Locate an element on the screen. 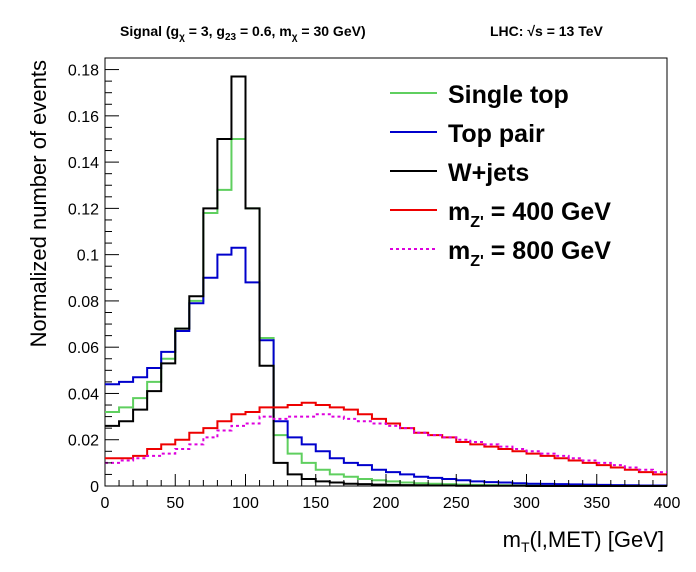 The width and height of the screenshot is (696, 572). lhc-suffix: s = 13 TeV is located at coordinates (569, 31).